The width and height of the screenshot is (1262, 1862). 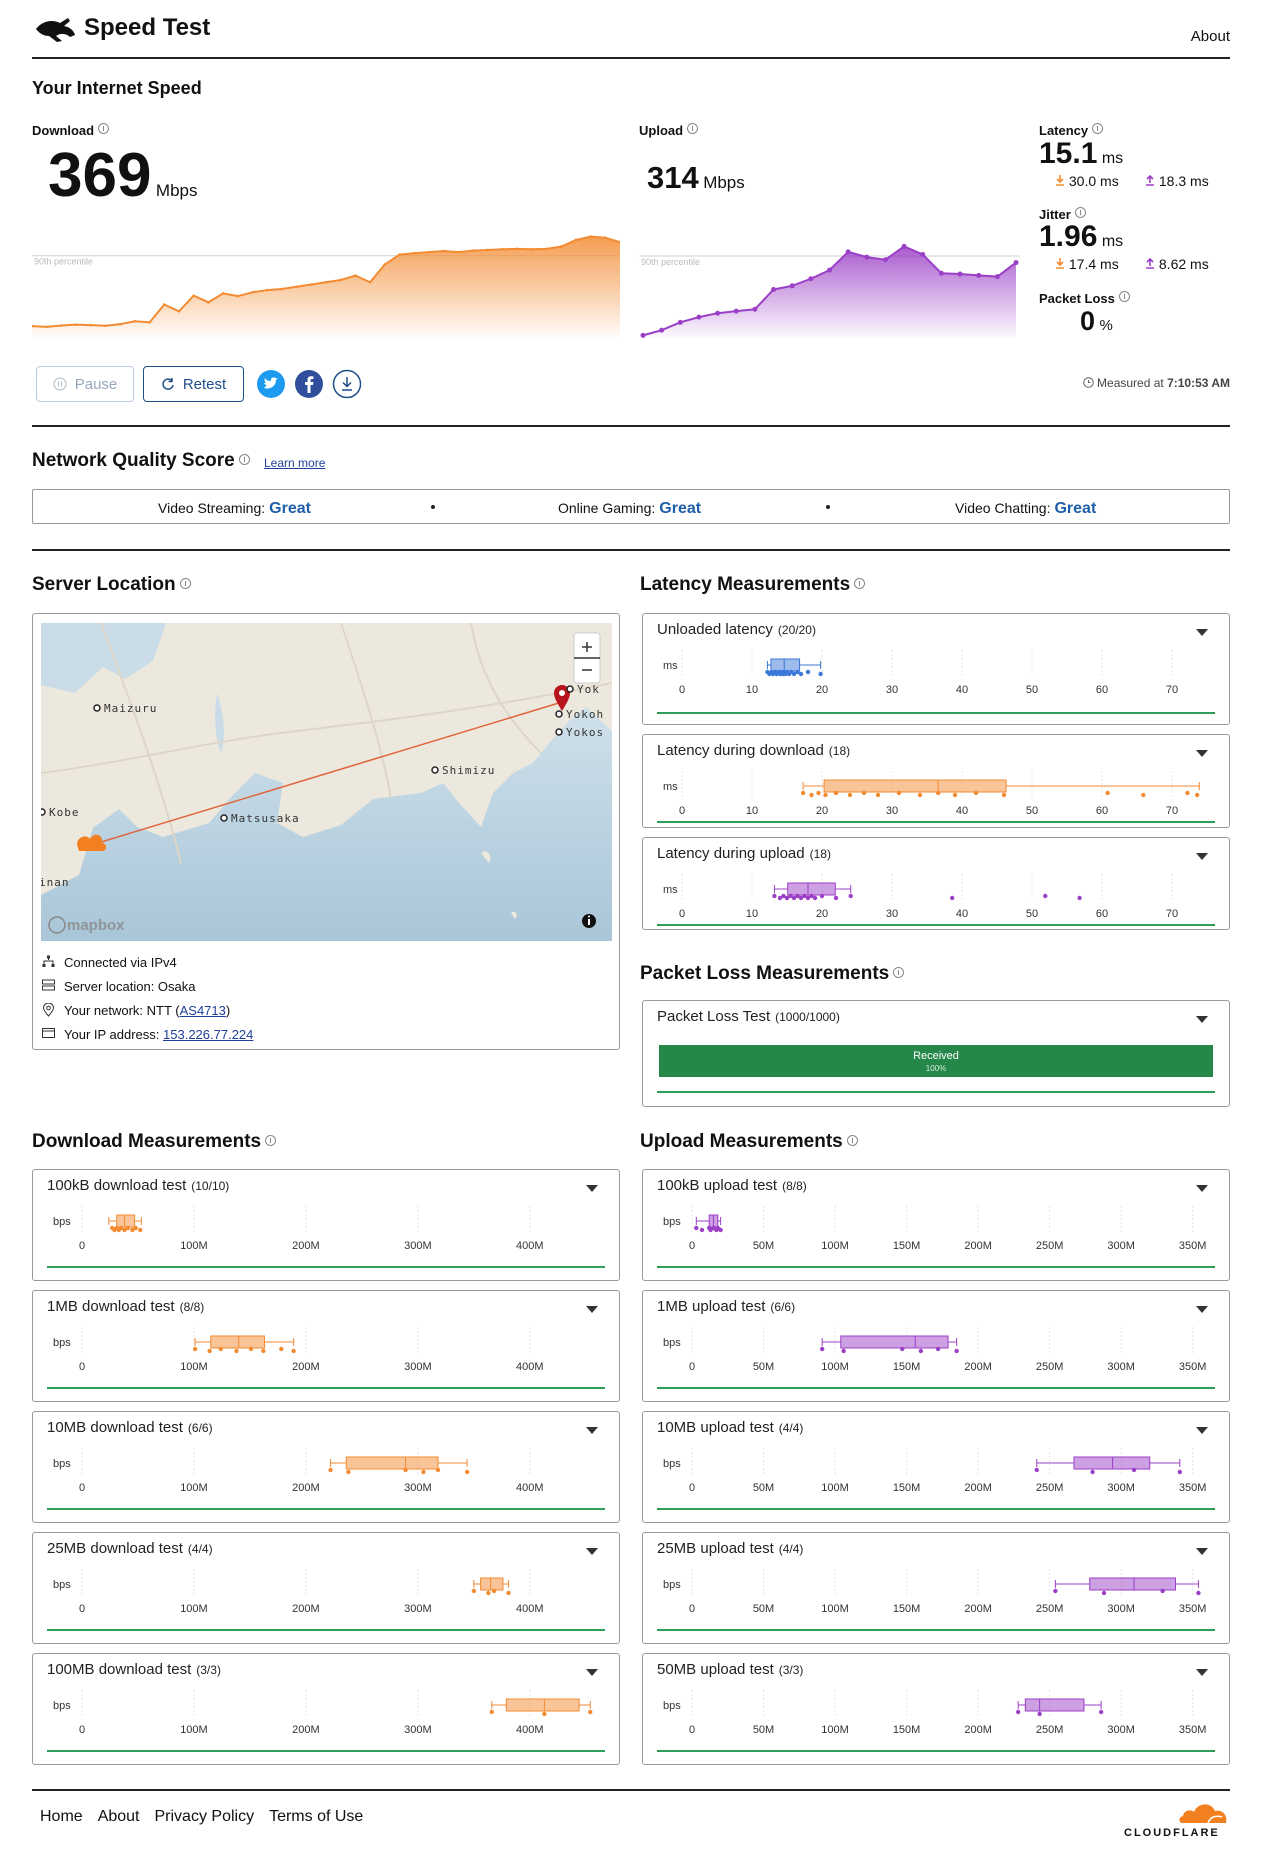 What do you see at coordinates (271, 384) in the screenshot?
I see `twitter-share` at bounding box center [271, 384].